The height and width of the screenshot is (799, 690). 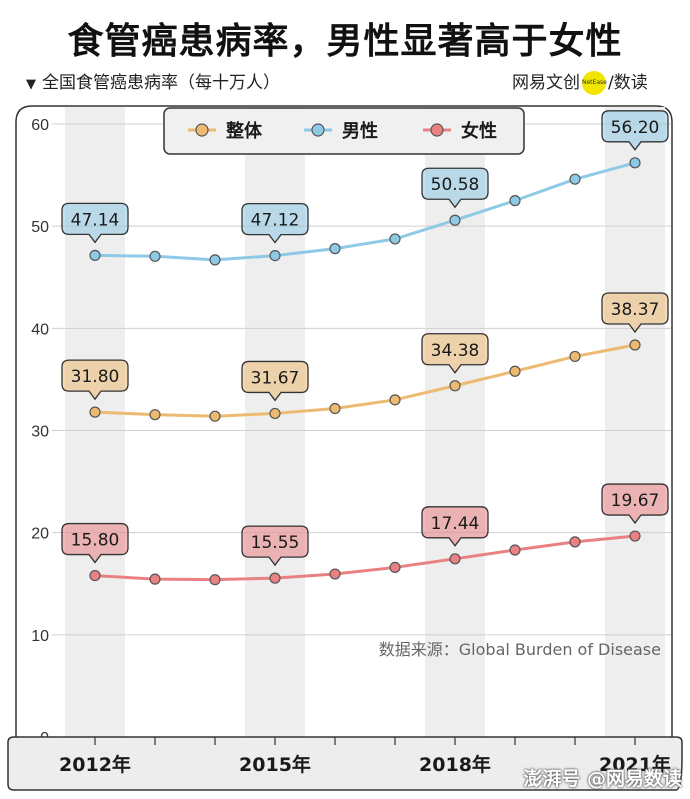 What do you see at coordinates (455, 185) in the screenshot?
I see `data-label-text: 50.58` at bounding box center [455, 185].